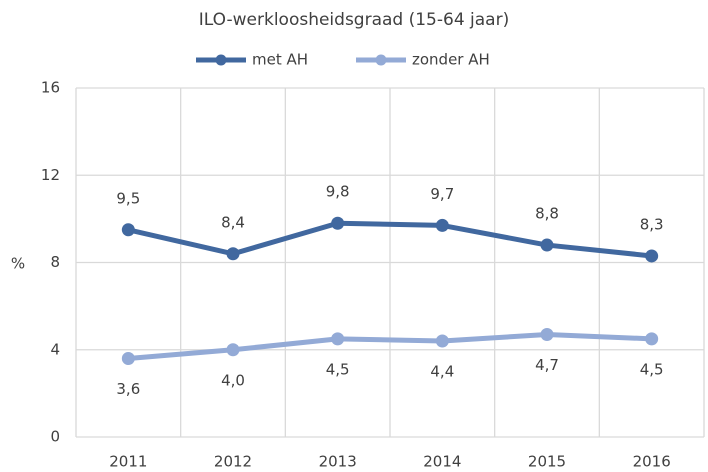 This screenshot has width=708, height=472. What do you see at coordinates (55, 349) in the screenshot?
I see `y-tick-label: 4` at bounding box center [55, 349].